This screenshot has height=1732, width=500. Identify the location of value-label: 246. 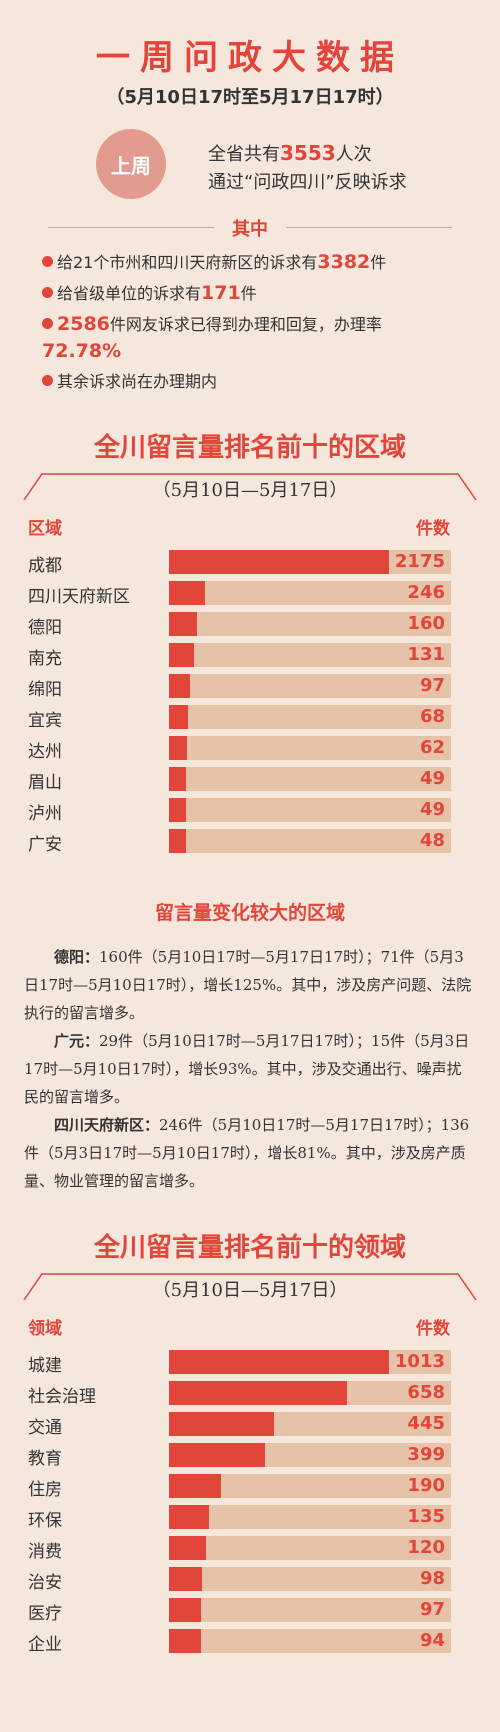
(426, 592).